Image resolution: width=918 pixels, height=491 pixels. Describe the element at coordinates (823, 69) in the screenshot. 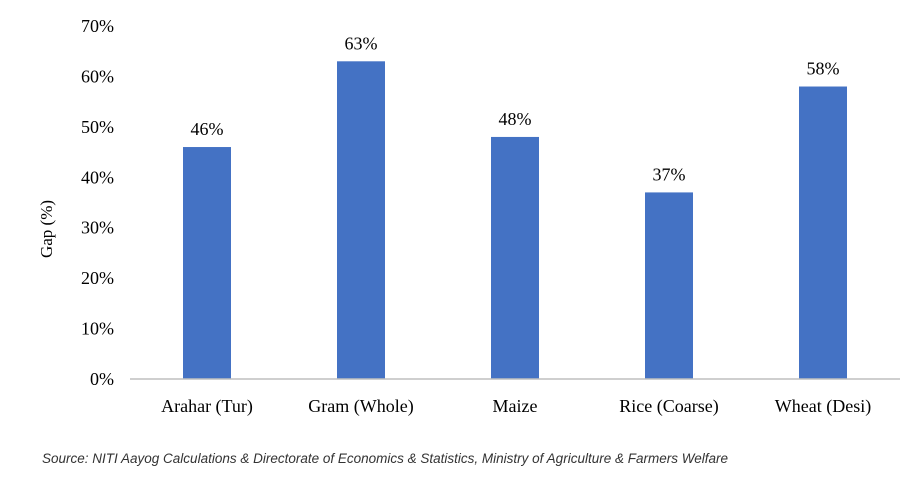

I see `data-label: 58%` at that location.